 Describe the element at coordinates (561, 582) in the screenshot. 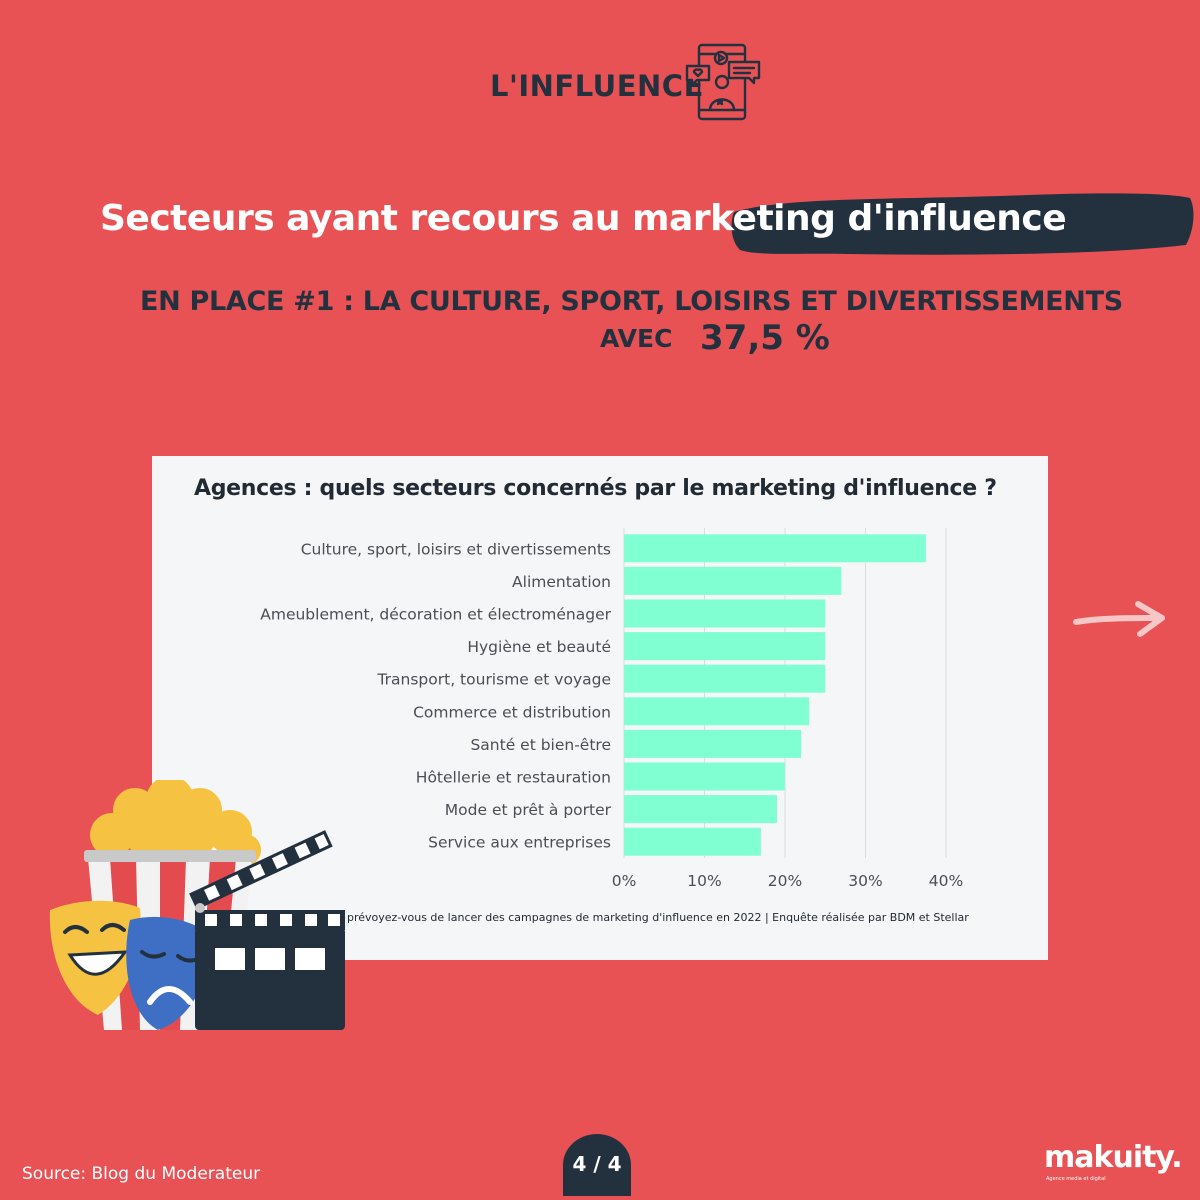

I see `category-label: Alimentation` at that location.